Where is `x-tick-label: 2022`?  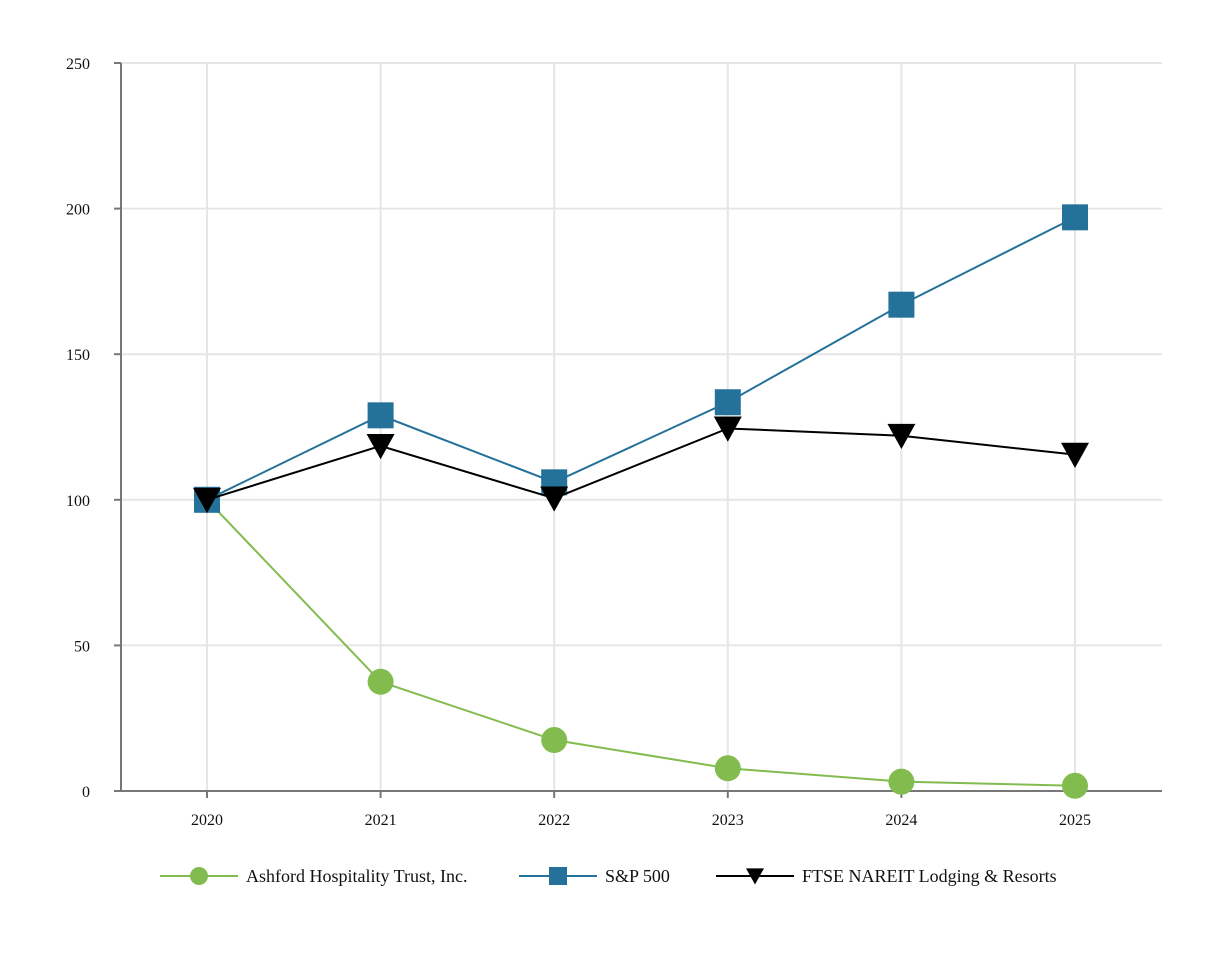
x-tick-label: 2022 is located at coordinates (554, 820).